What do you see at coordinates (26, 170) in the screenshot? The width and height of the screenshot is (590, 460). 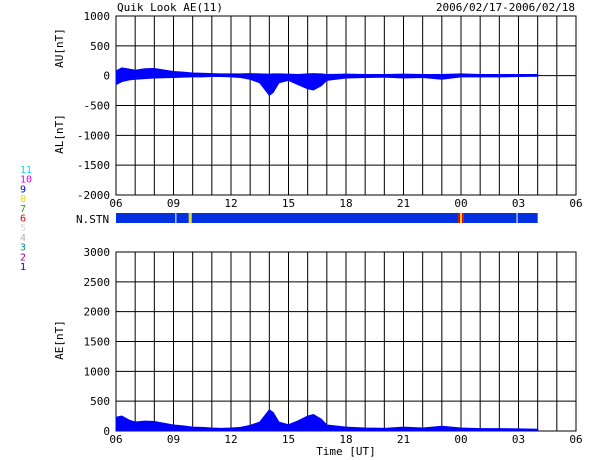 I see `station-legend-item: 11` at bounding box center [26, 170].